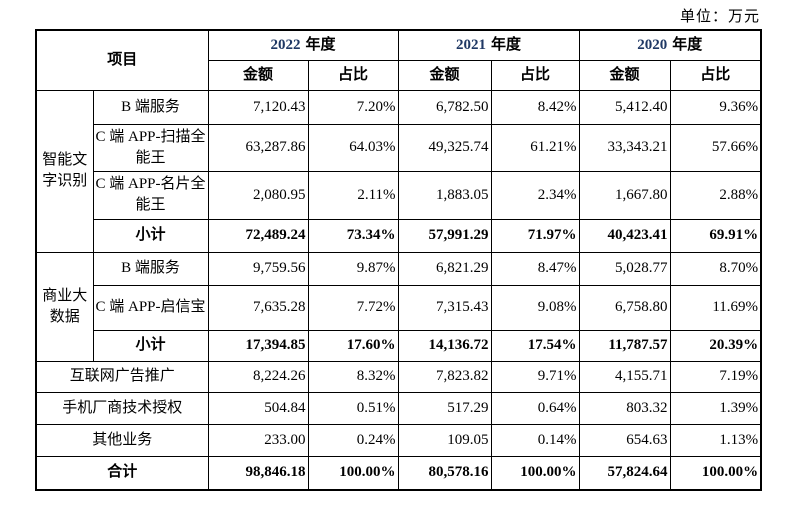 This screenshot has width=804, height=527. What do you see at coordinates (715, 268) in the screenshot?
I see `ratio-cell: 8.70%` at bounding box center [715, 268].